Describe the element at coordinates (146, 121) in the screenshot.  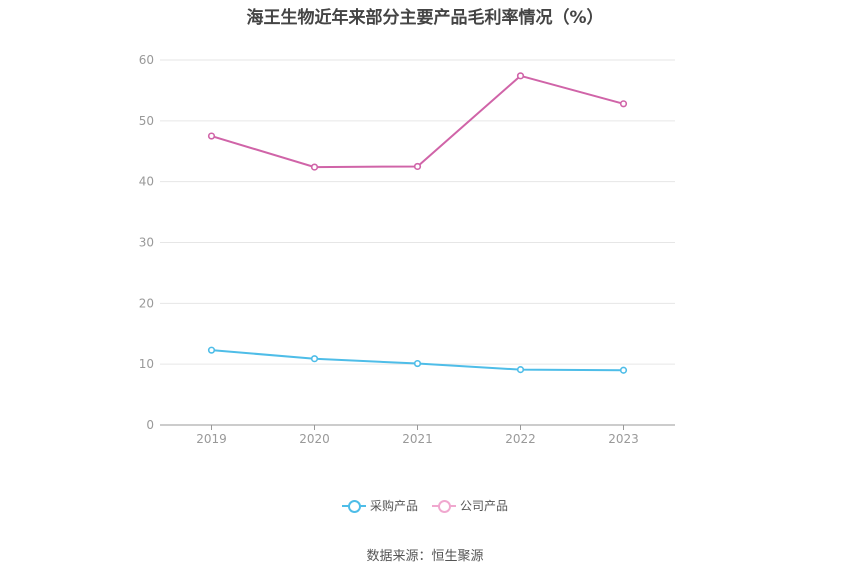
I see `y-tick-label: 50` at that location.